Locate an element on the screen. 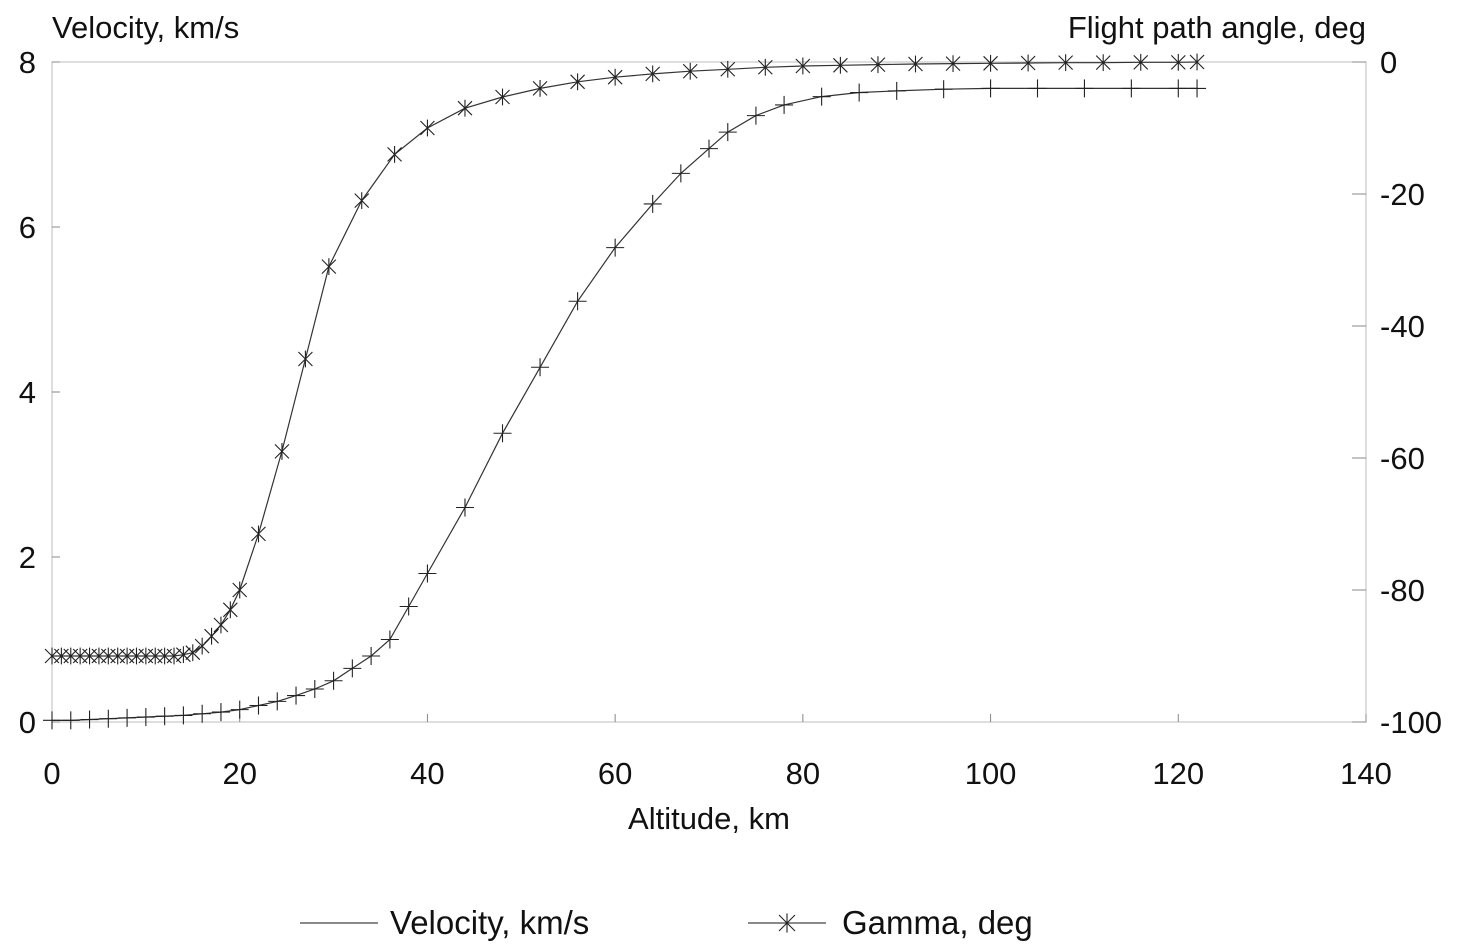 The image size is (1466, 946). x-tick-label: 100 is located at coordinates (991, 773).